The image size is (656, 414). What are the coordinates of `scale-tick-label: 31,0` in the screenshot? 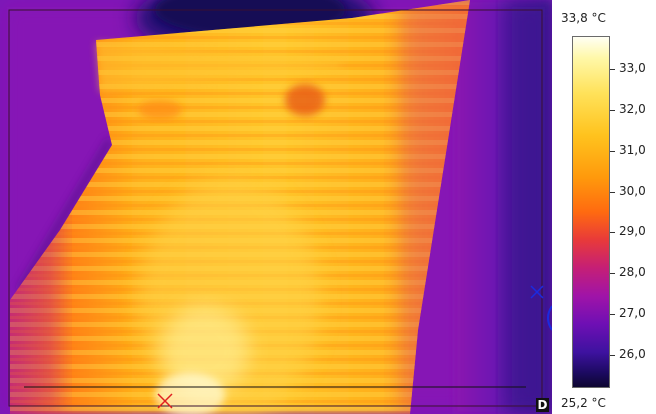 It's located at (632, 149).